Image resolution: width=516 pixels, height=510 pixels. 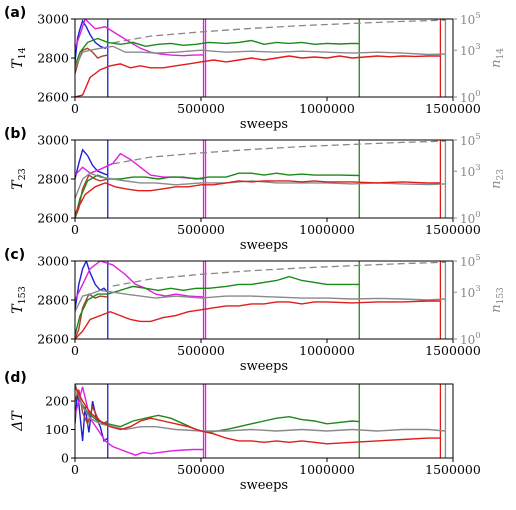 I want to click on y-axis-label: ΔT, so click(x=18, y=421).